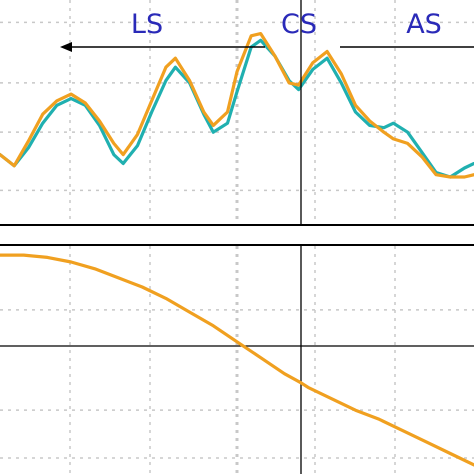 The height and width of the screenshot is (474, 474). What do you see at coordinates (147, 24) in the screenshot?
I see `region-label-ls: LS` at bounding box center [147, 24].